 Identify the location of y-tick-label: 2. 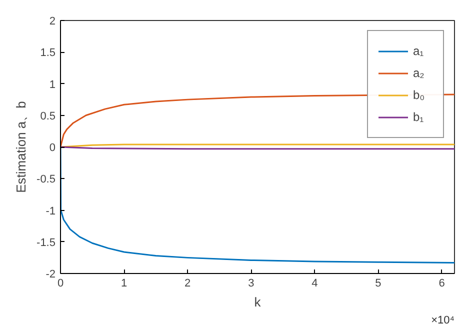
(52, 22).